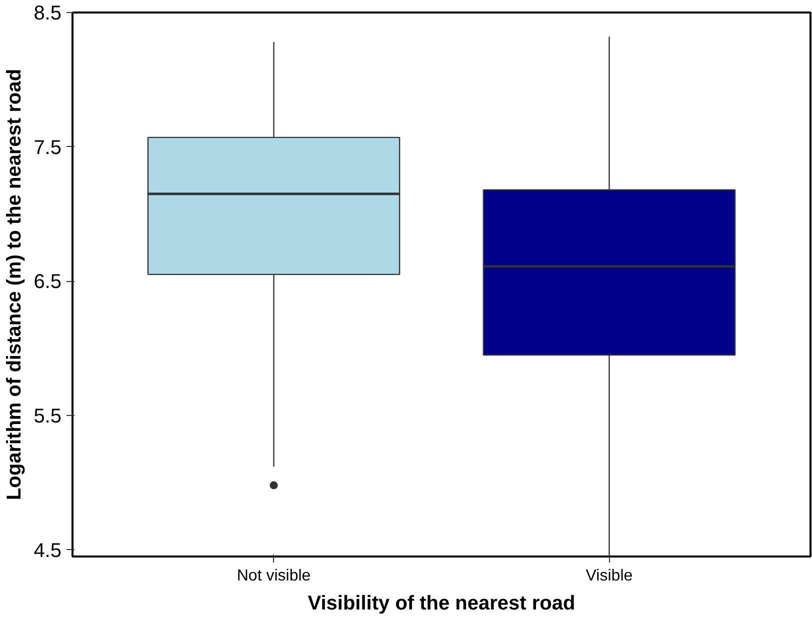  What do you see at coordinates (48, 551) in the screenshot?
I see `y-tick-label: 4.5` at bounding box center [48, 551].